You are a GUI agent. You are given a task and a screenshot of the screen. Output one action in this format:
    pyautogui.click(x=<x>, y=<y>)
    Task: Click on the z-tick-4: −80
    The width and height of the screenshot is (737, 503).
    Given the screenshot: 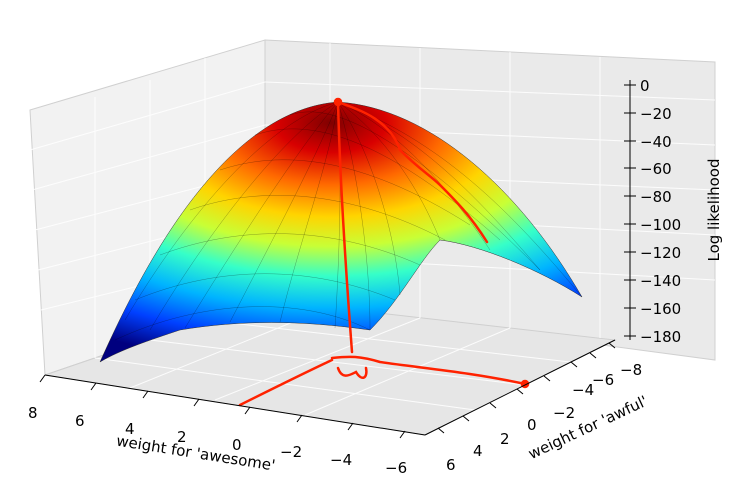 What is the action you would take?
    pyautogui.click(x=648, y=197)
    